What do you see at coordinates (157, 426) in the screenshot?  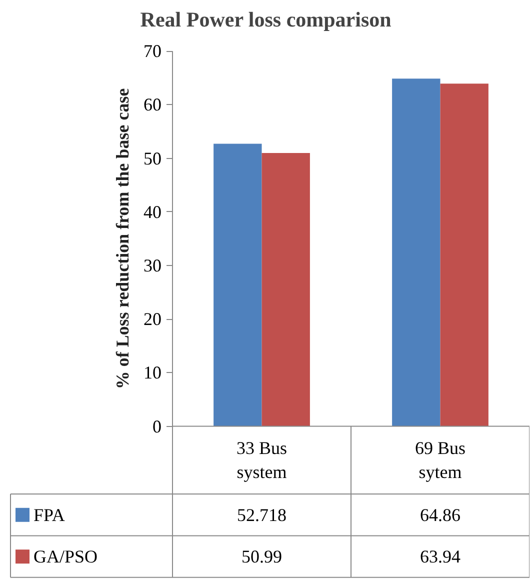 I see `y-tick-label: 0` at bounding box center [157, 426].